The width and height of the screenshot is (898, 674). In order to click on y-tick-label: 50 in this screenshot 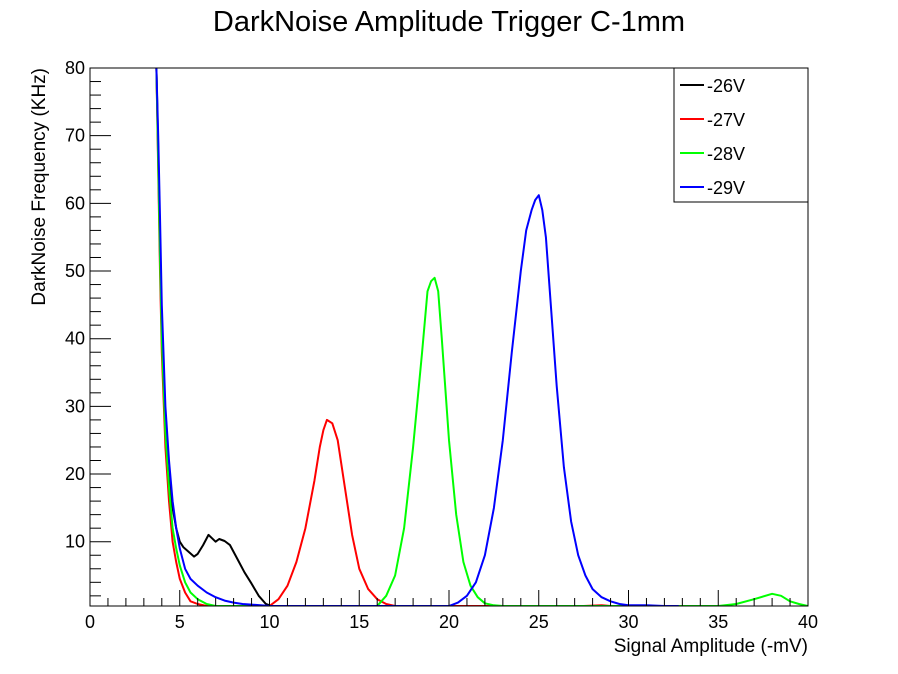, I will do `click(75, 271)`.